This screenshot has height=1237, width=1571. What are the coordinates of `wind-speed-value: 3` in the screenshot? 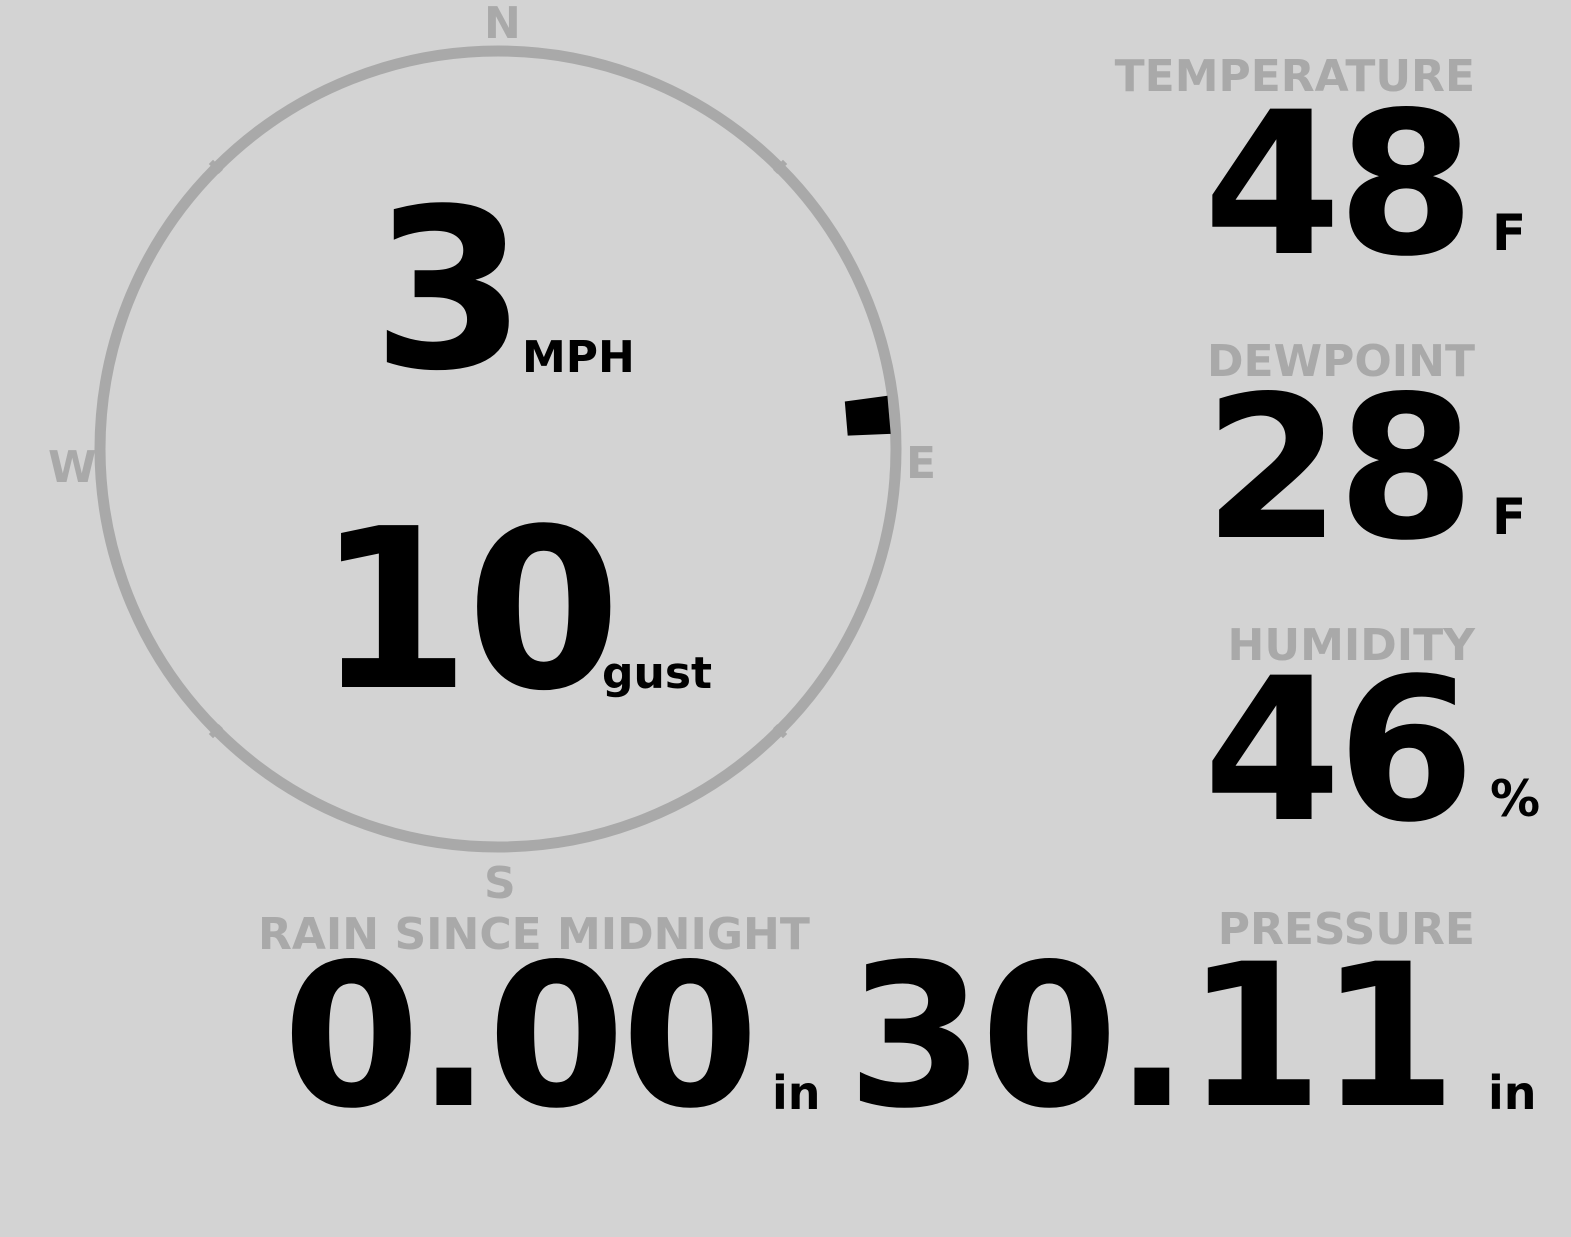 It's located at (449, 291).